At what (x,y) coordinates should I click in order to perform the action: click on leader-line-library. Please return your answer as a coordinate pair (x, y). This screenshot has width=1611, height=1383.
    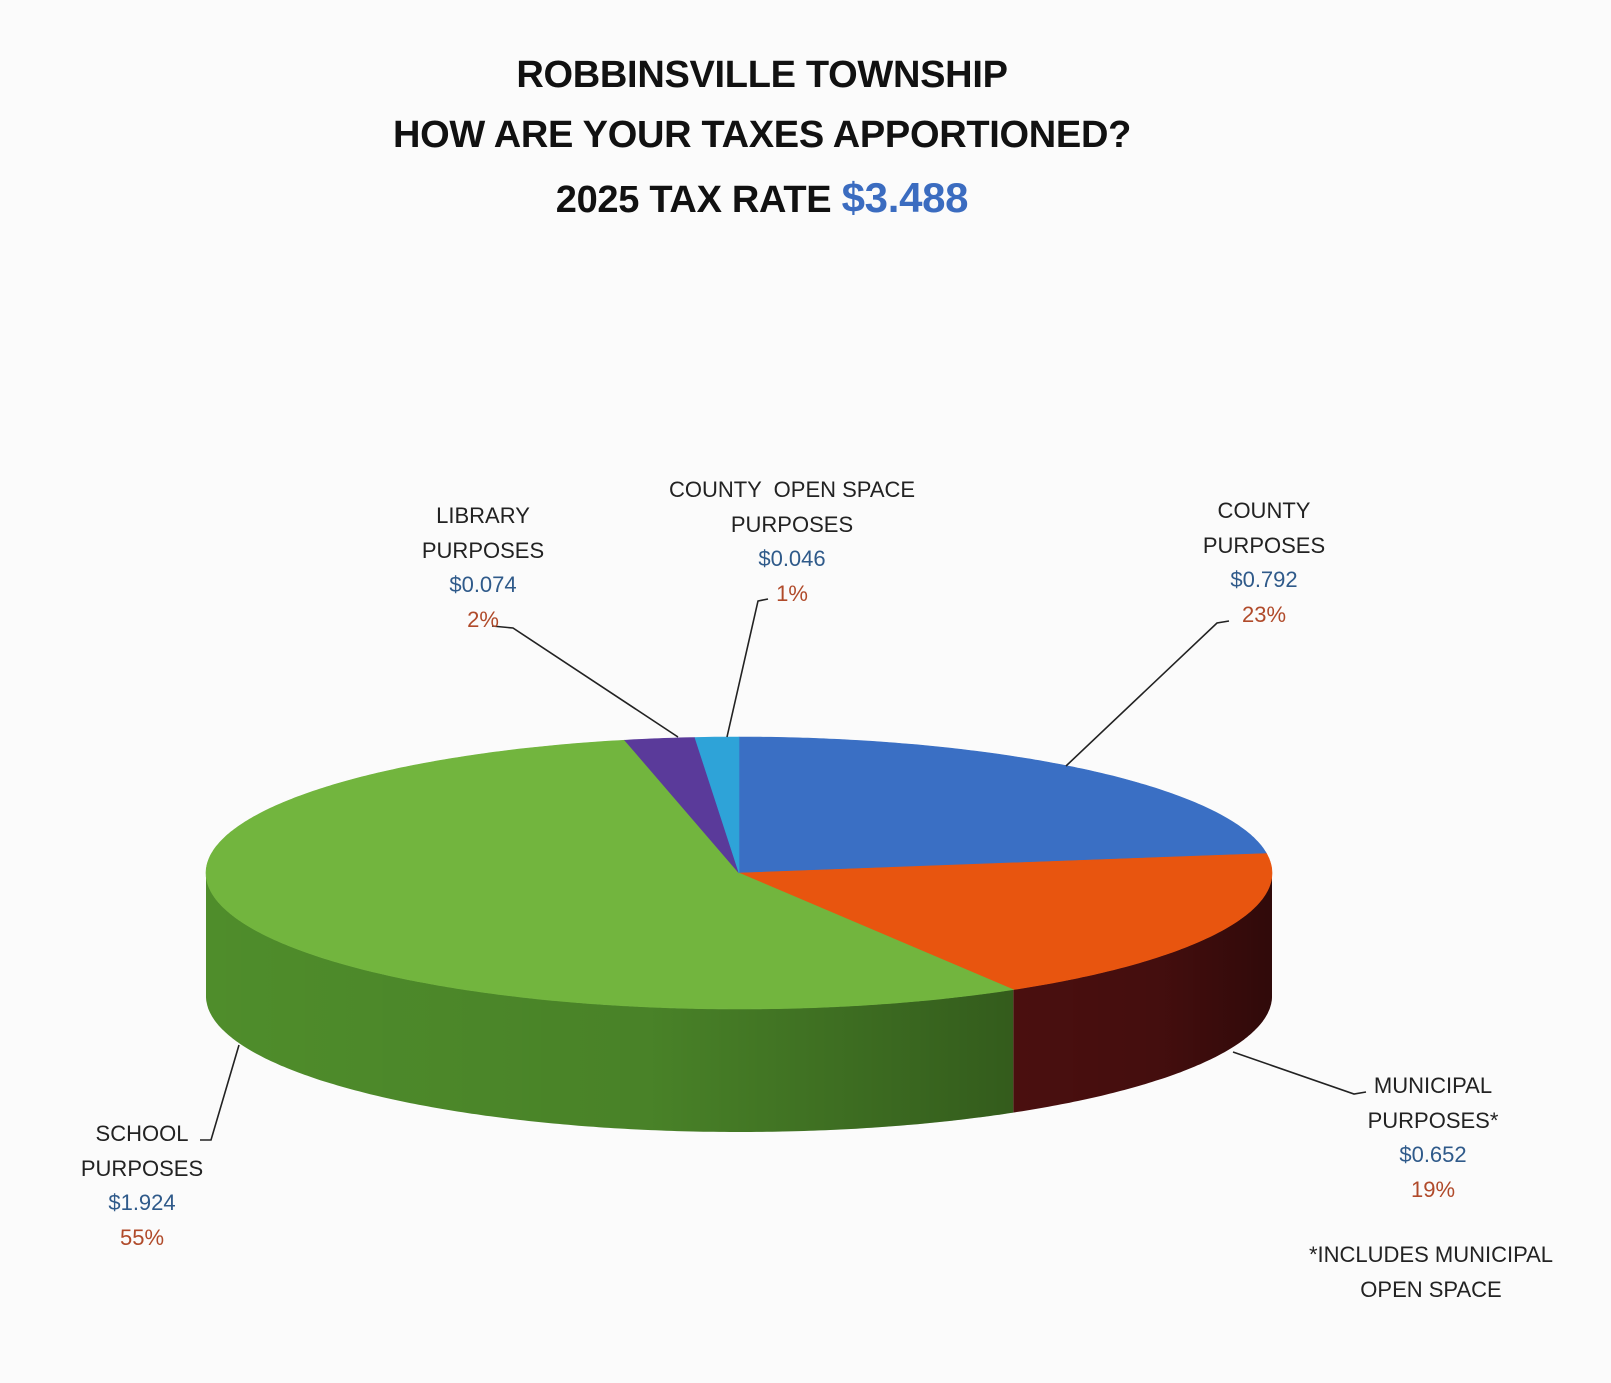
    Looking at the image, I should click on (585, 681).